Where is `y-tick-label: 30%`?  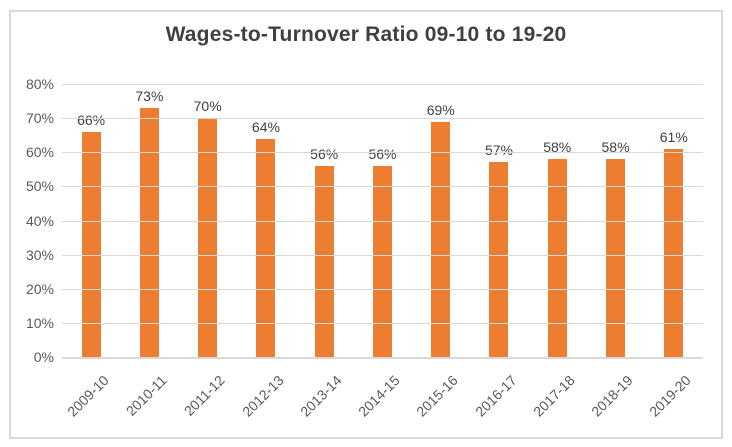
y-tick-label: 30% is located at coordinates (39, 255).